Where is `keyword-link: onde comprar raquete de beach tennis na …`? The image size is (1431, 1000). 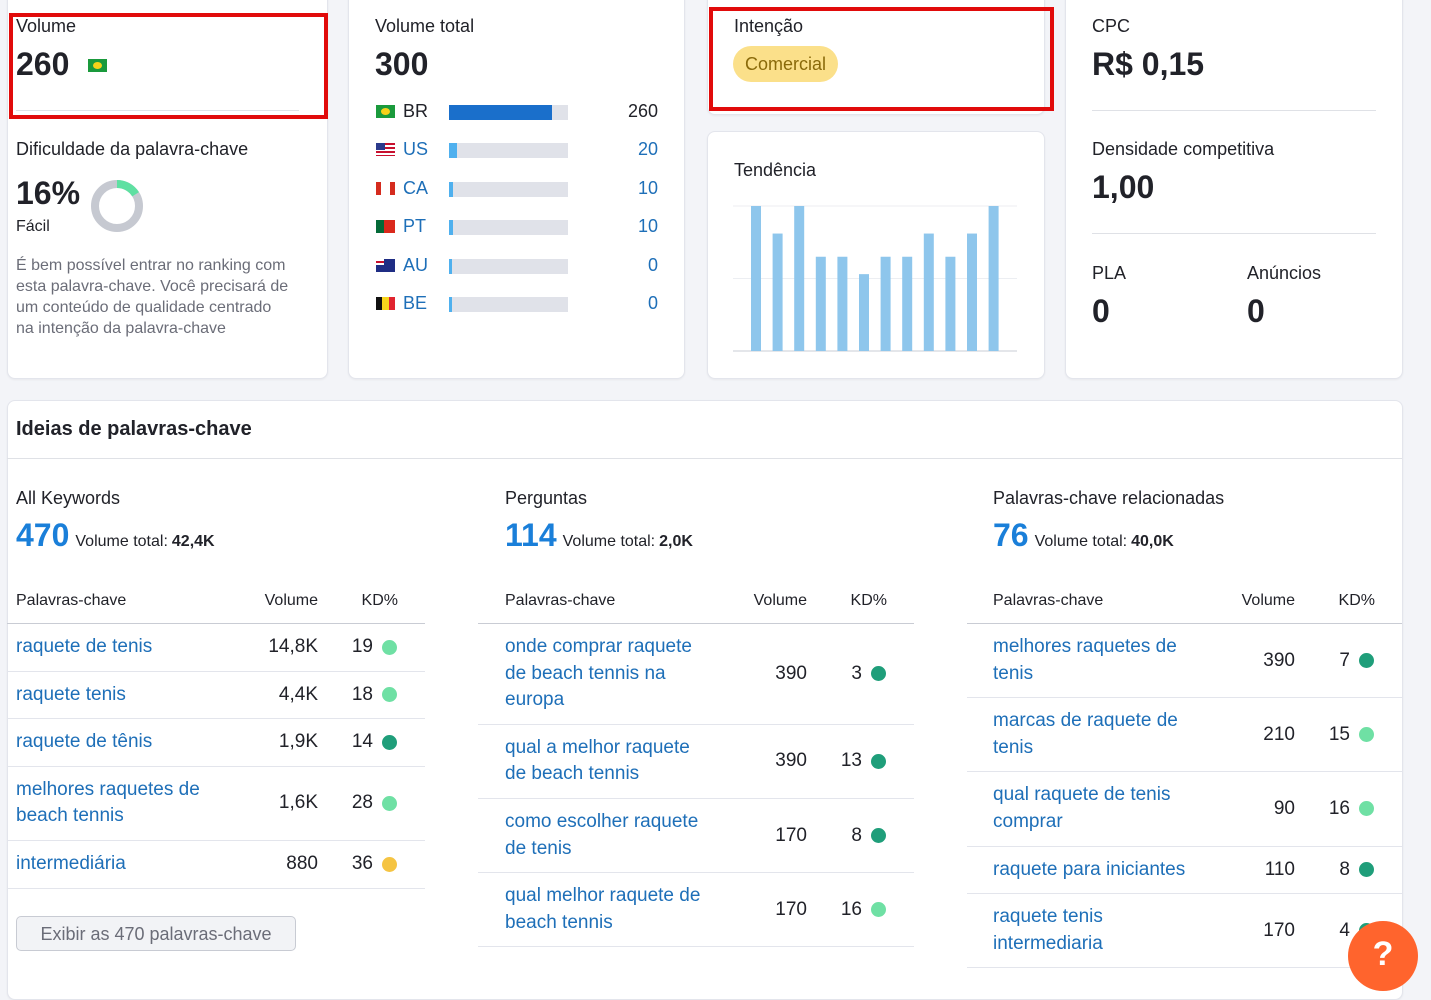
keyword-link: onde comprar raquete de beach tennis na … is located at coordinates (598, 673).